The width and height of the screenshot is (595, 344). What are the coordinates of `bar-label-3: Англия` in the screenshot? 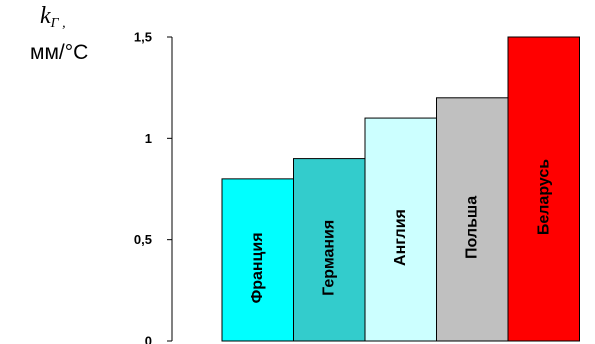 It's located at (400, 237).